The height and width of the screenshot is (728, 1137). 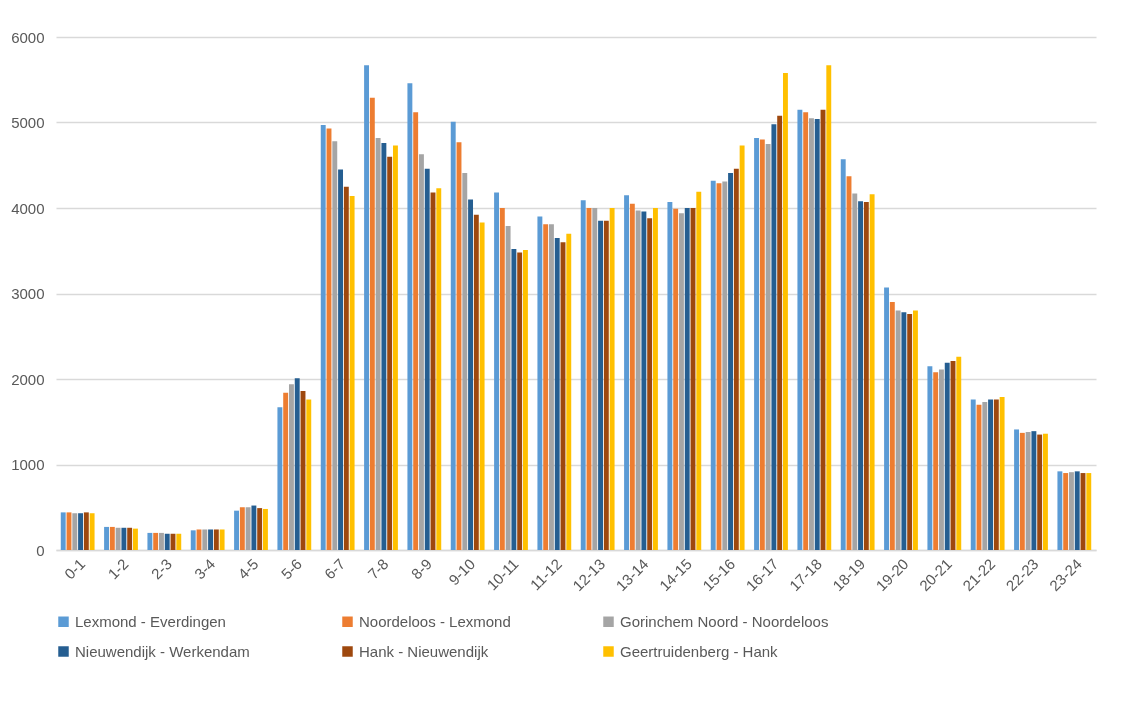 I want to click on y-tick-label: 4000, so click(x=28, y=208).